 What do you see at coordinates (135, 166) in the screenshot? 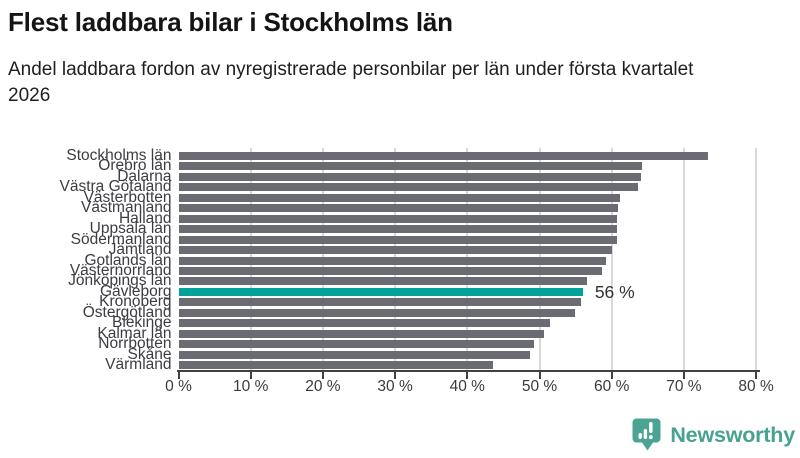
I see `county-label: Örebro län` at bounding box center [135, 166].